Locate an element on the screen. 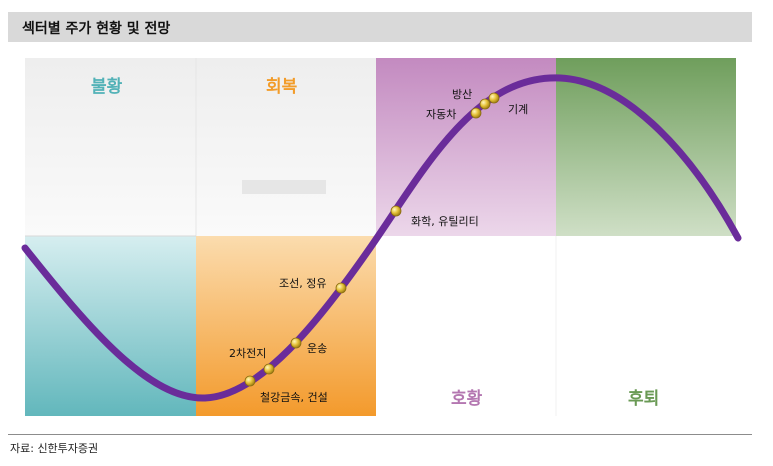  slowdown-bottom-panel is located at coordinates (646, 326).